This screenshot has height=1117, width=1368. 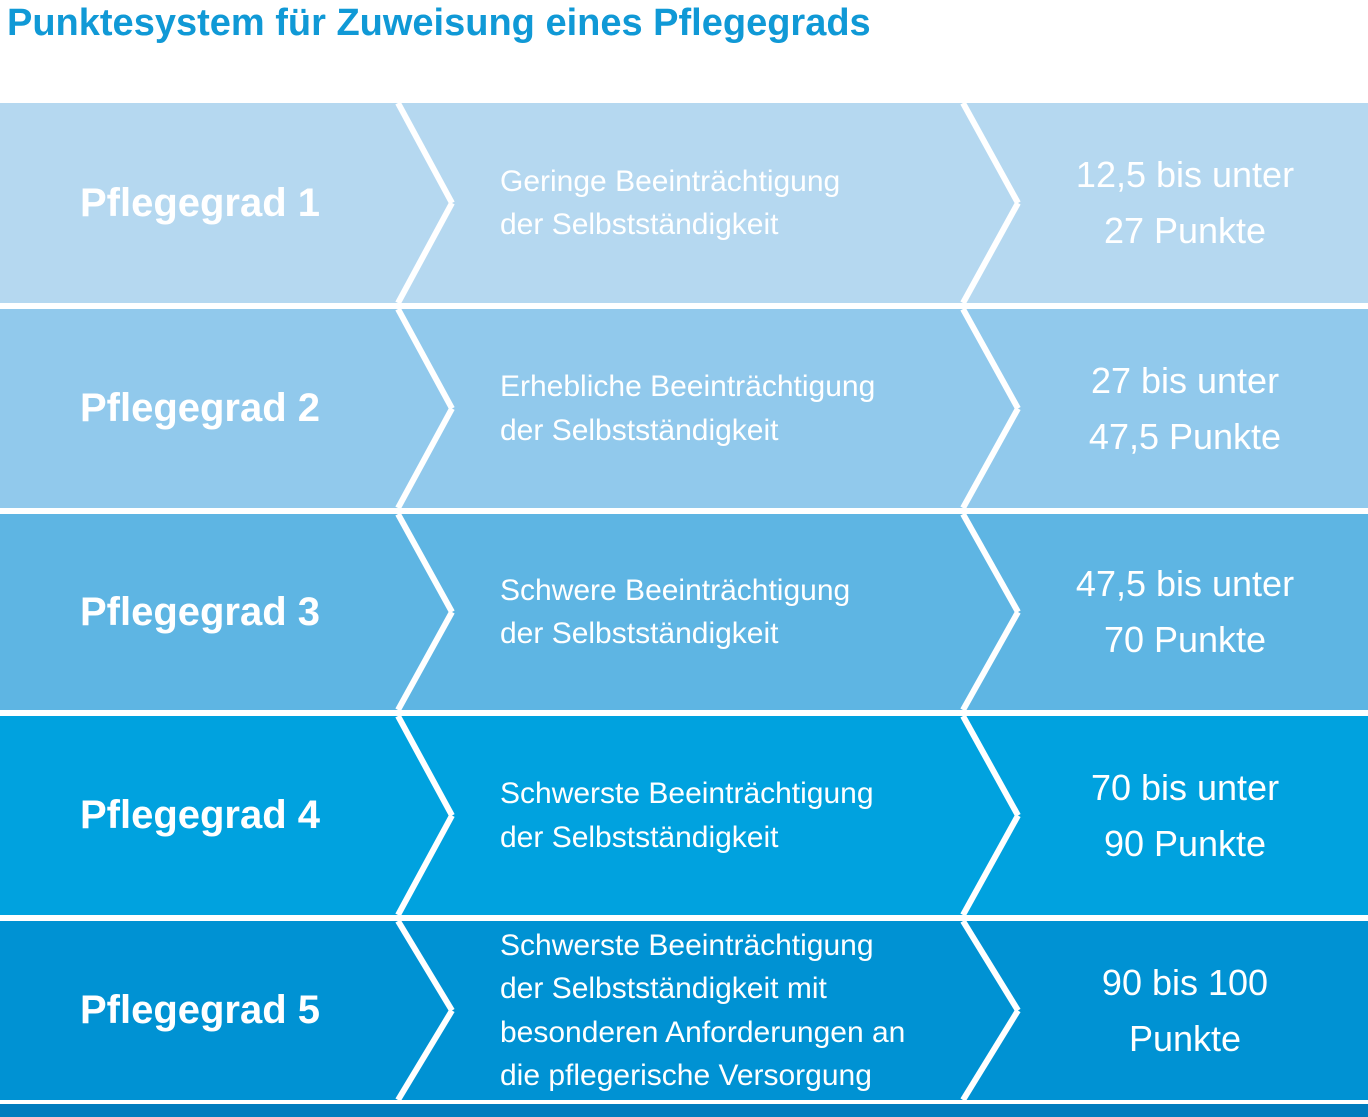 I want to click on points-label: 12,5 bis unter 27 Punkte, so click(x=1185, y=202).